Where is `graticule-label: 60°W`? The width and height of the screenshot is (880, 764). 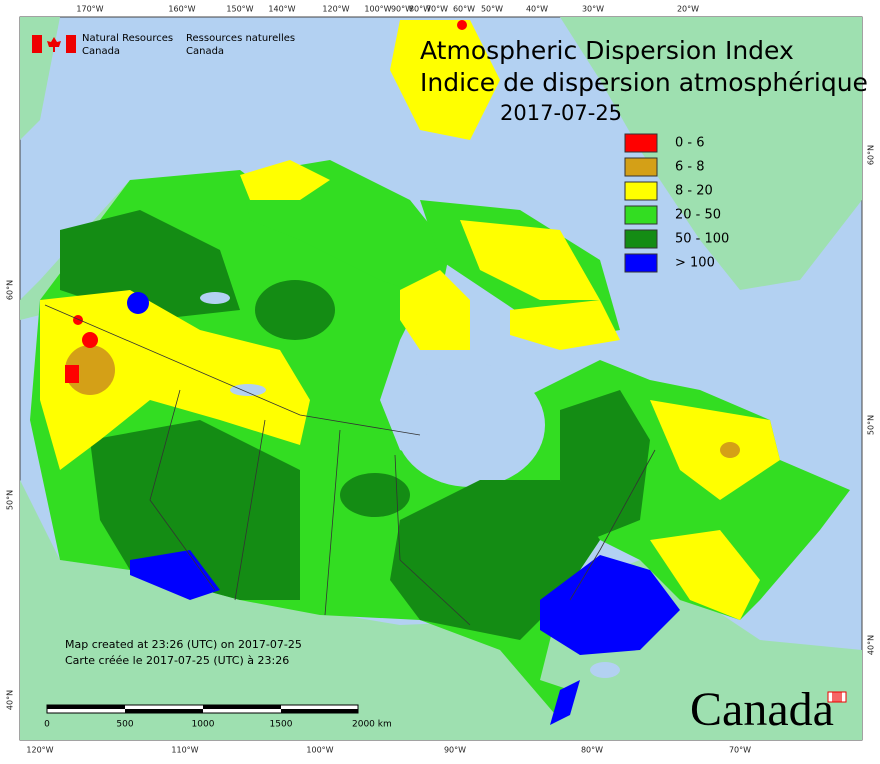 graticule-label: 60°W is located at coordinates (464, 9).